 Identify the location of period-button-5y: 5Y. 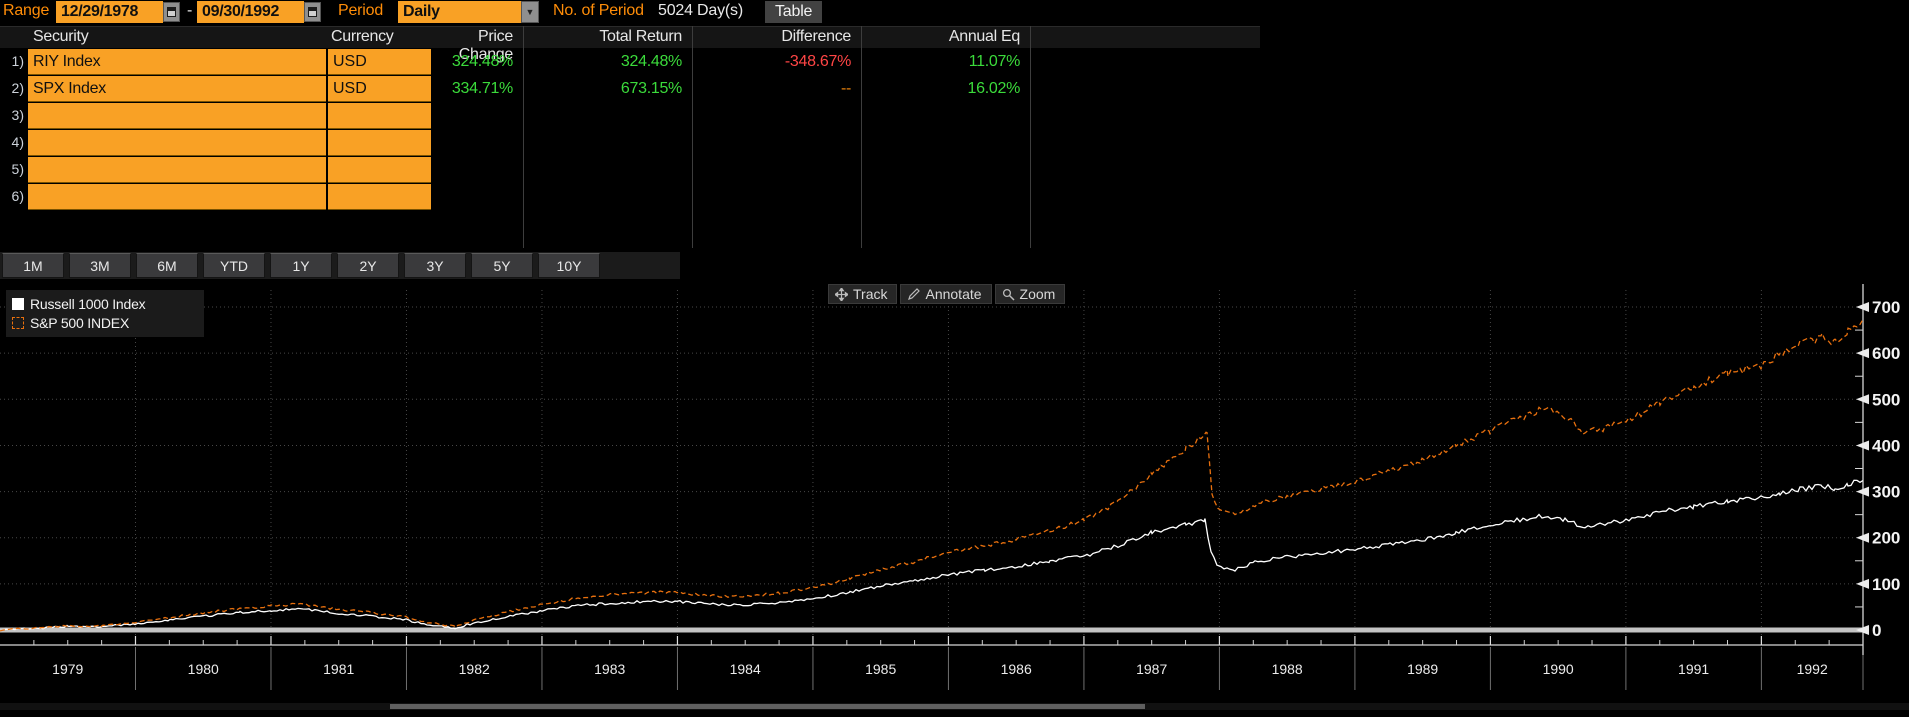
(502, 265).